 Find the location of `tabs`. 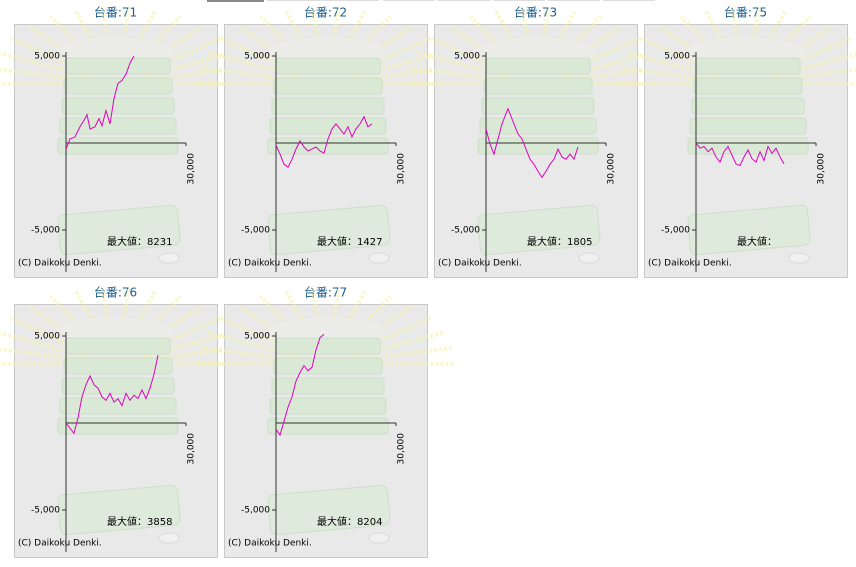

tabs is located at coordinates (431, 1).